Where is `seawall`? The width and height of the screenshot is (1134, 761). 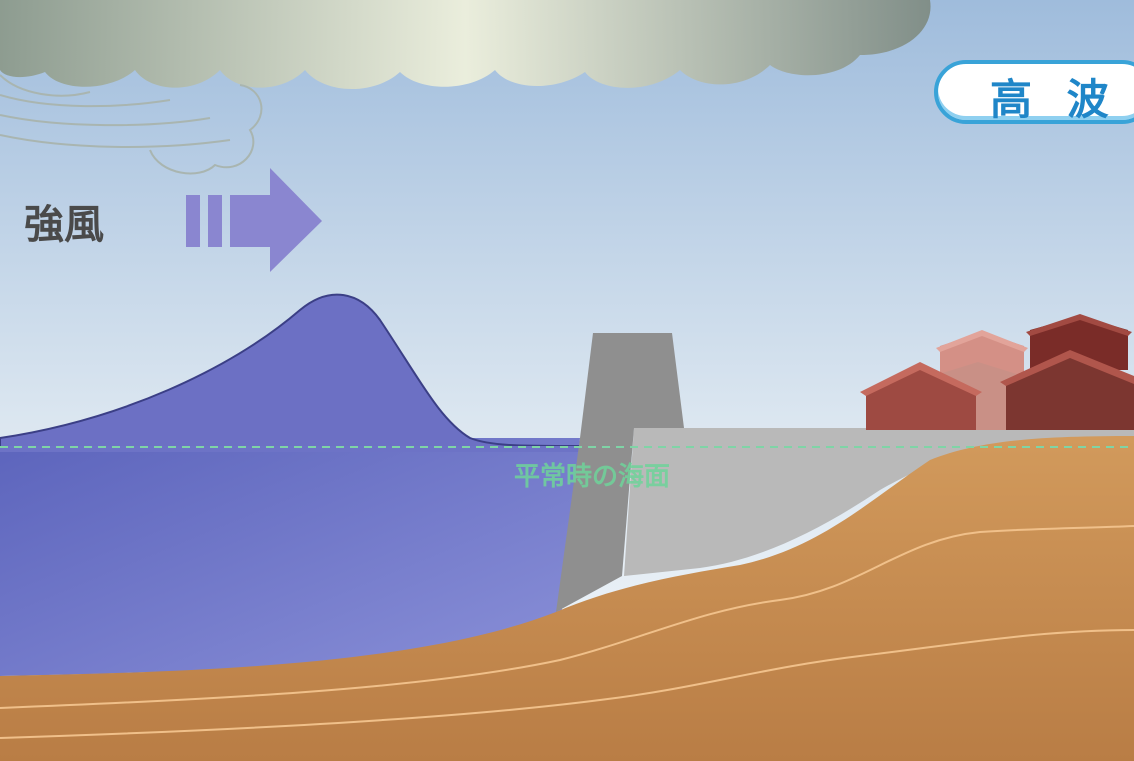 seawall is located at coordinates (620, 472).